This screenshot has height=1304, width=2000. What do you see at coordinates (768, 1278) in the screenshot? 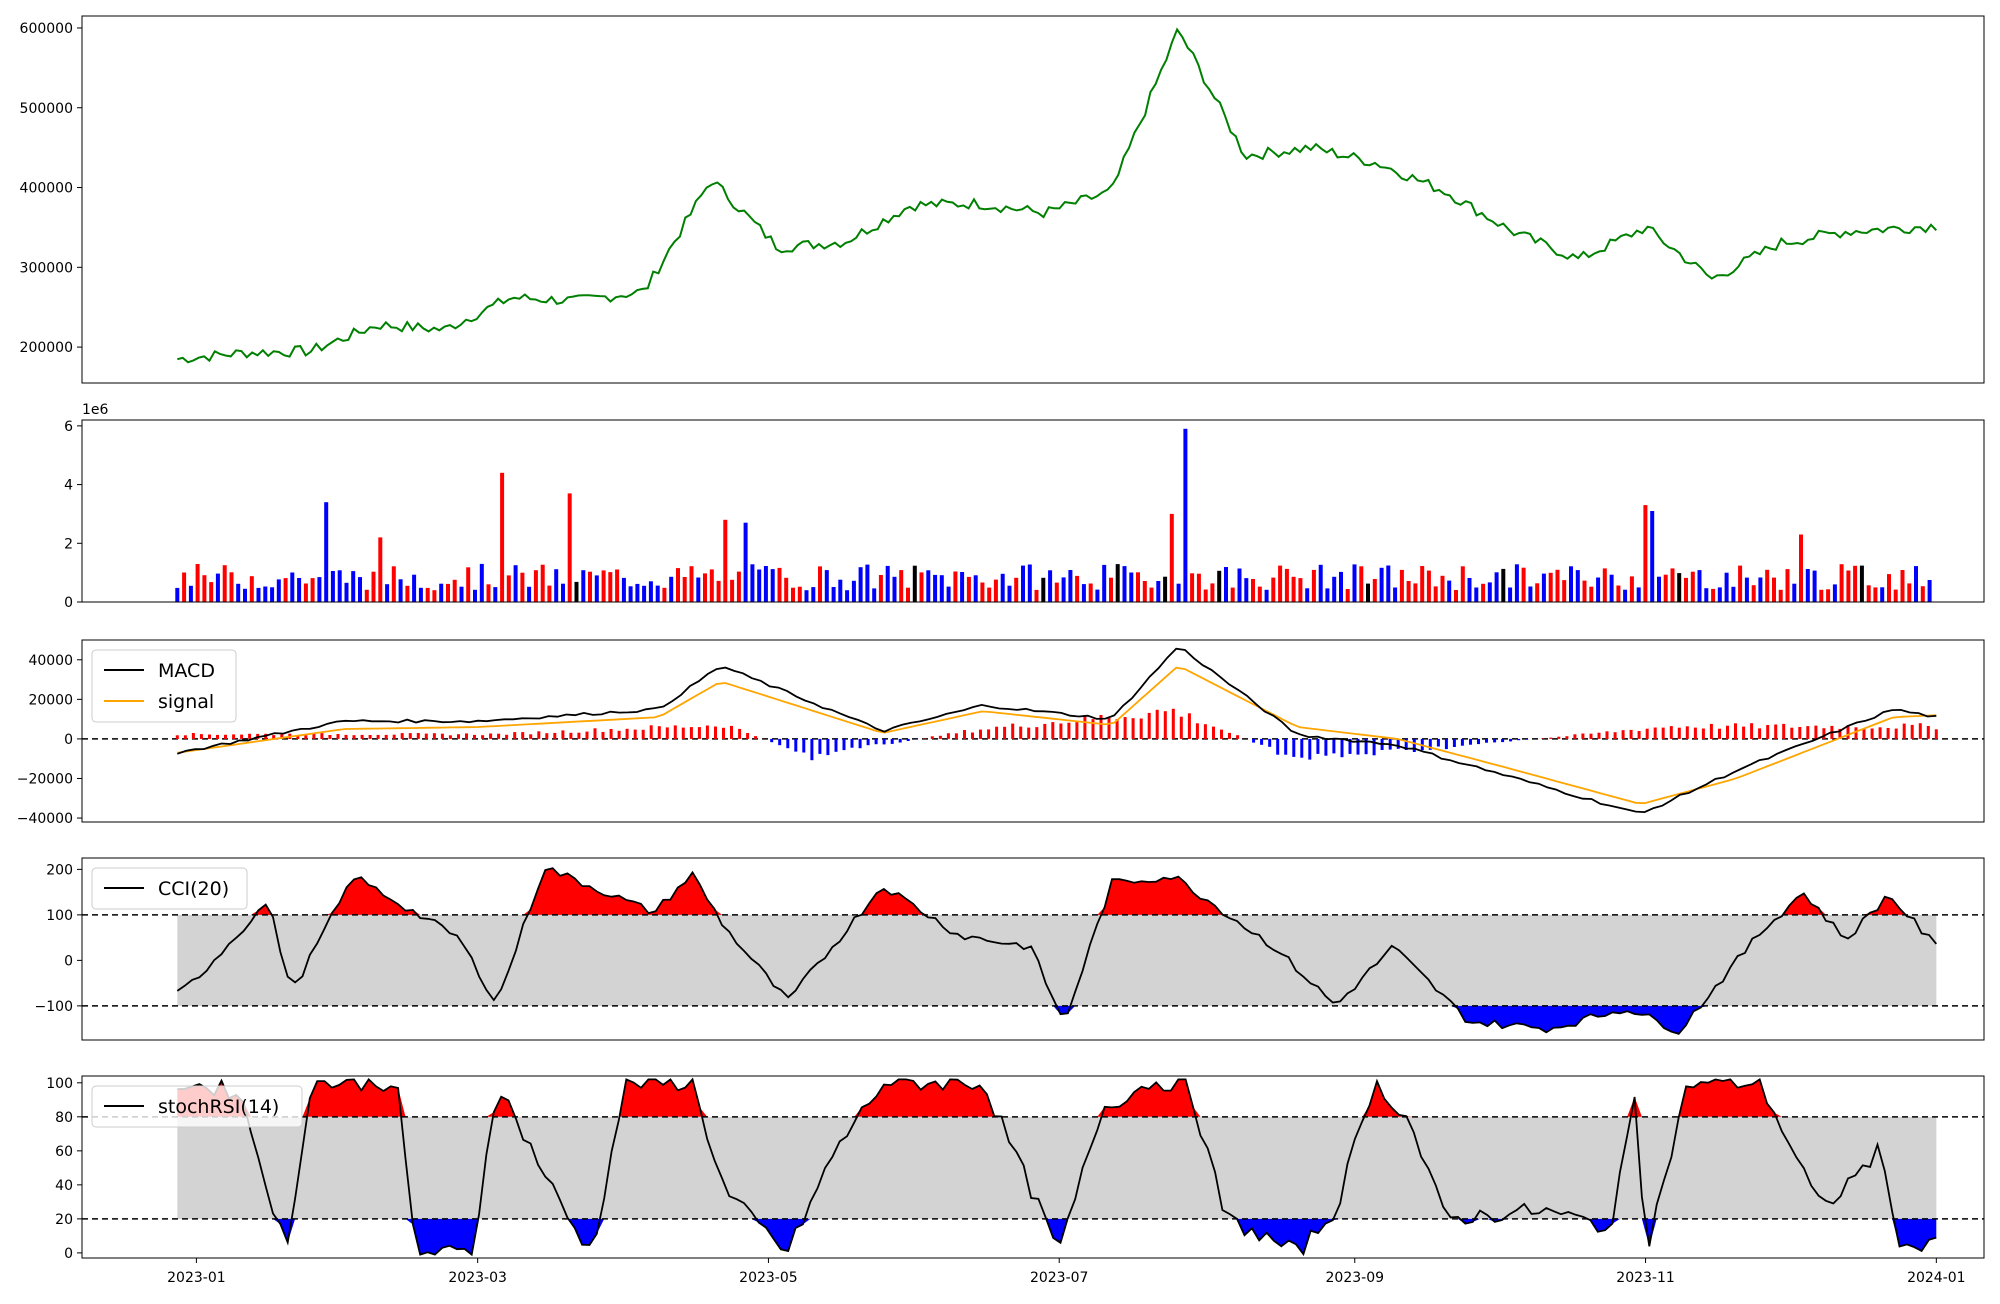
I see `x-tick-label-2: 2023-05` at bounding box center [768, 1278].